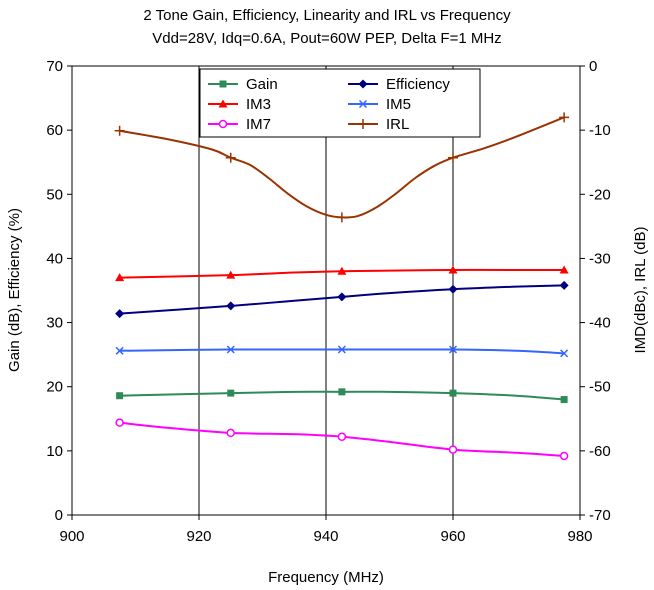 The image size is (654, 590). I want to click on x-tick-label: 980, so click(579, 536).